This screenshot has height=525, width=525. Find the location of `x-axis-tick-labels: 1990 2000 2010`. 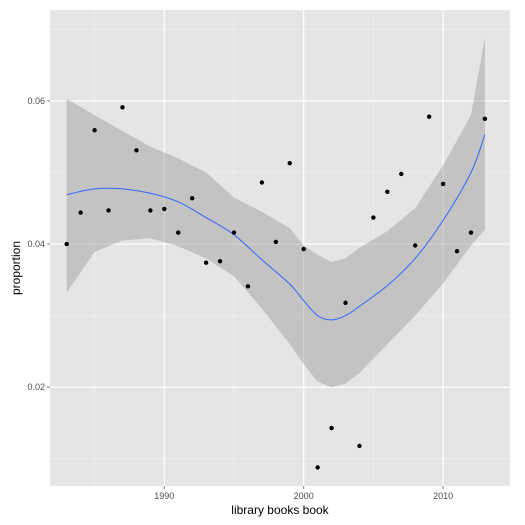

x-axis-tick-labels: 1990 2000 2010 is located at coordinates (303, 496).